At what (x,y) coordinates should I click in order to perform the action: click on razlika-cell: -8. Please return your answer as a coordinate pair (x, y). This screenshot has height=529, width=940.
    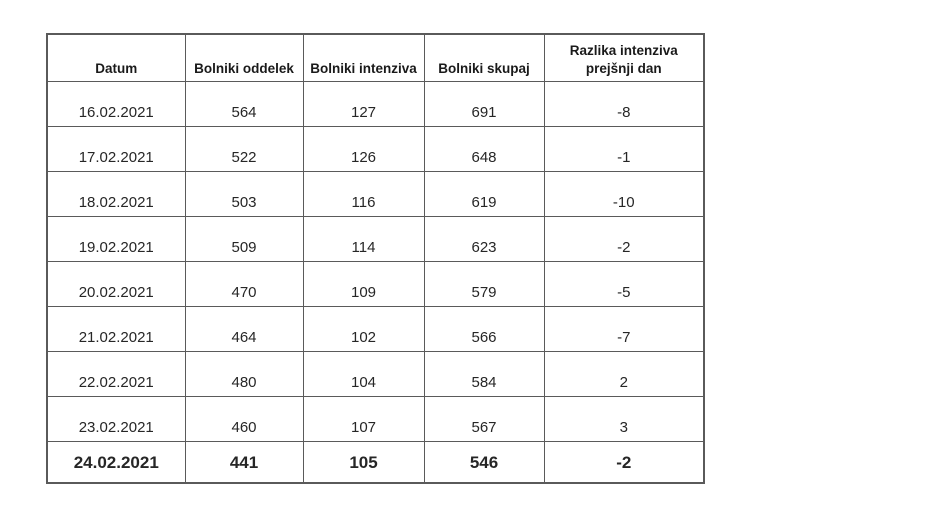
    Looking at the image, I should click on (624, 103).